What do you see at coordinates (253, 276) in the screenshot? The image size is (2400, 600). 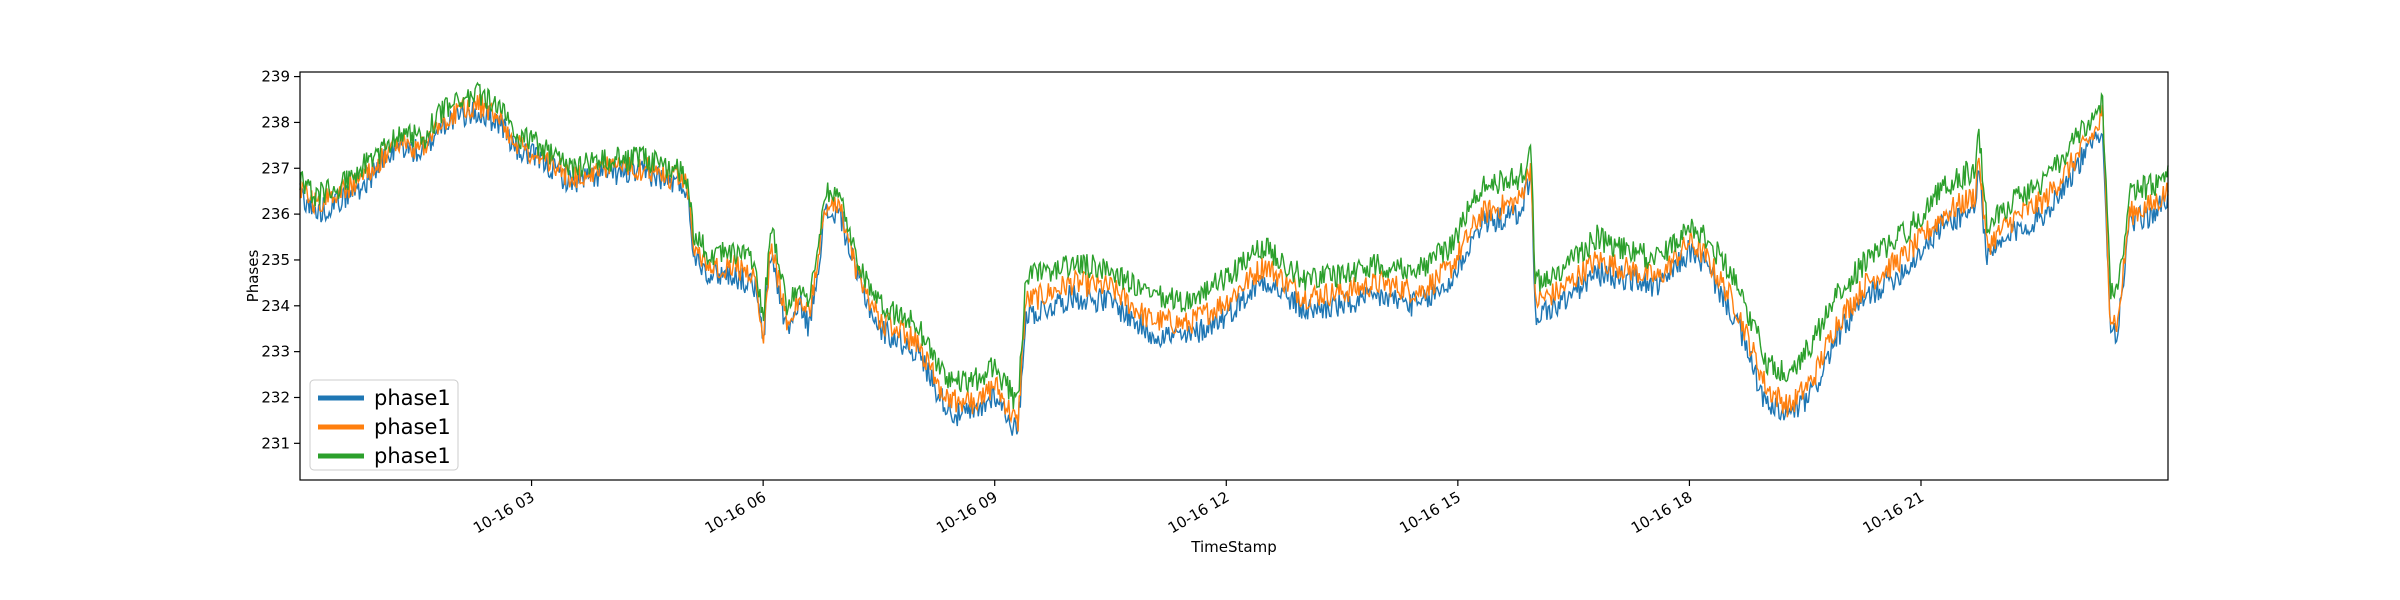 I see `y-axis-label: Phases` at bounding box center [253, 276].